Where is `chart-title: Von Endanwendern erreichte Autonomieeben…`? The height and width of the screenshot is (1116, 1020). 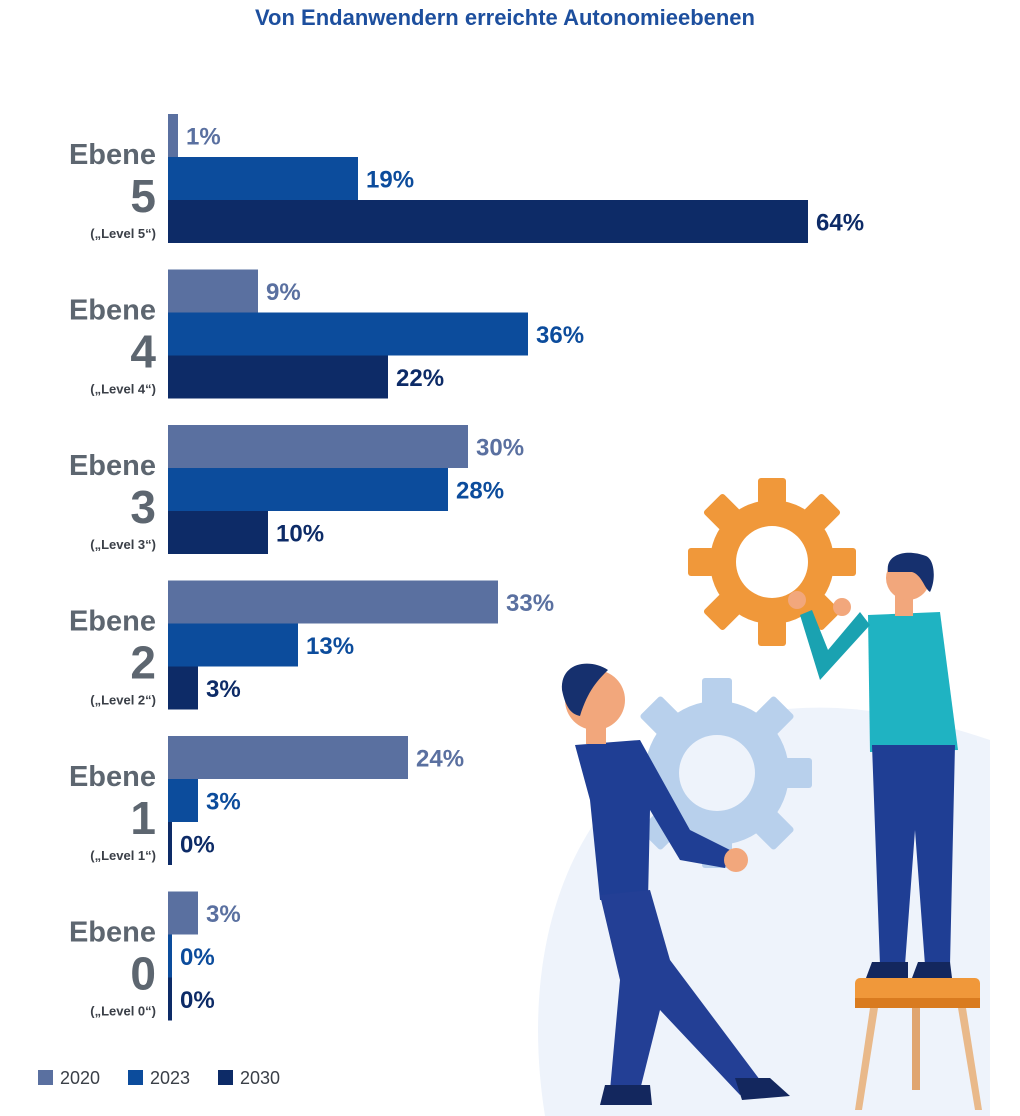
chart-title: Von Endanwendern erreichte Autonomieeben… is located at coordinates (505, 17).